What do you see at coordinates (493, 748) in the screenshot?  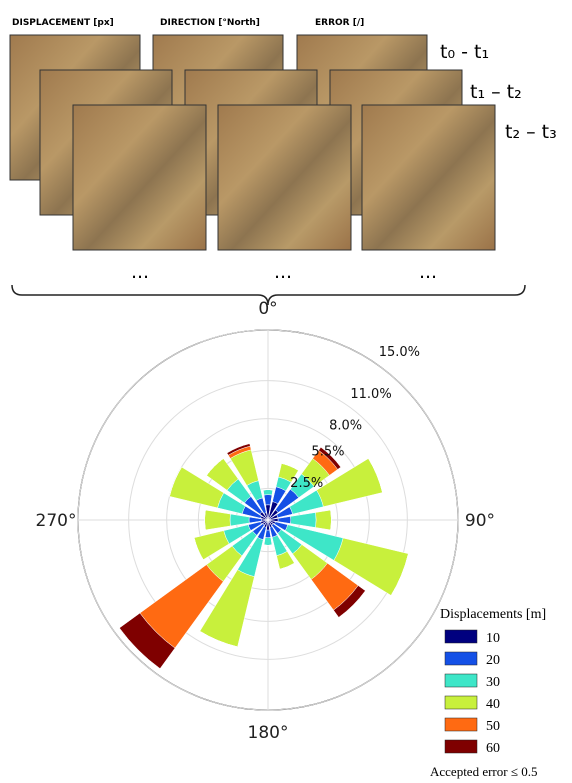 I see `legend-label: 60` at bounding box center [493, 748].